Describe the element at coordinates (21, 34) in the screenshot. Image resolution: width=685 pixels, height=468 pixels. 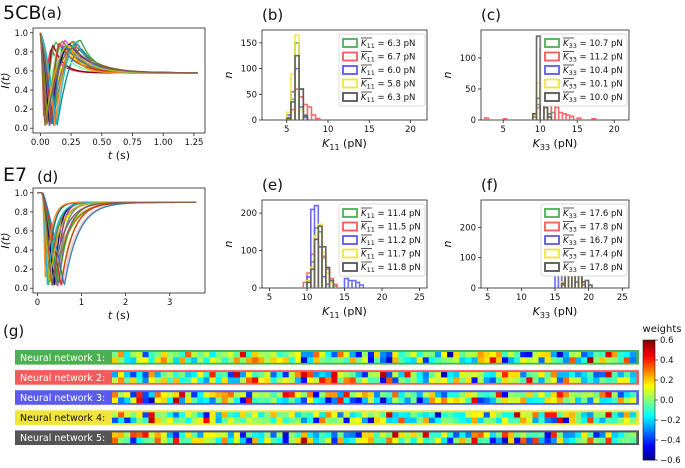
I see `y-tick-label-a: 1.0` at that location.